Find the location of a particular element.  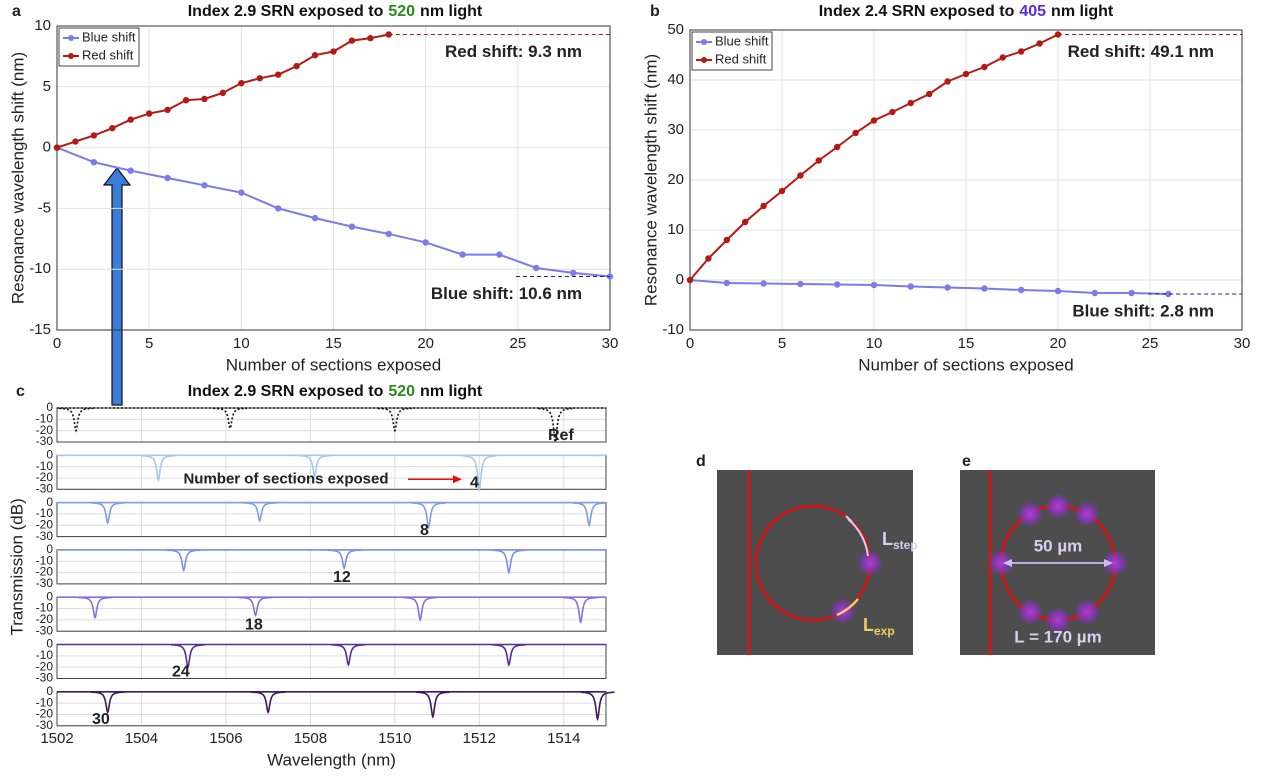

x-tick-label: 1506 is located at coordinates (225, 738).